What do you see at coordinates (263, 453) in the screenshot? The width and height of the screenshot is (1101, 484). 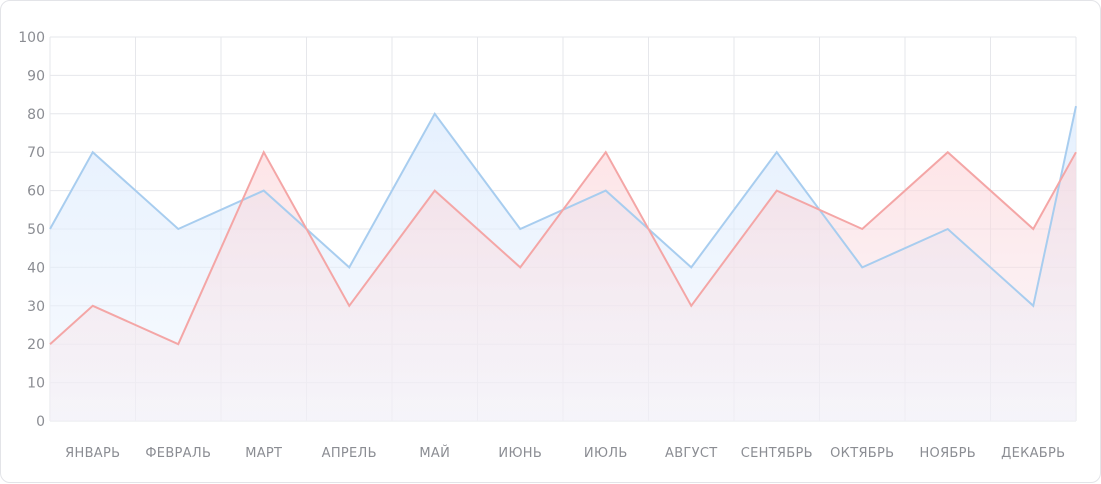 I see `x-tick-label: МАРТ` at bounding box center [263, 453].